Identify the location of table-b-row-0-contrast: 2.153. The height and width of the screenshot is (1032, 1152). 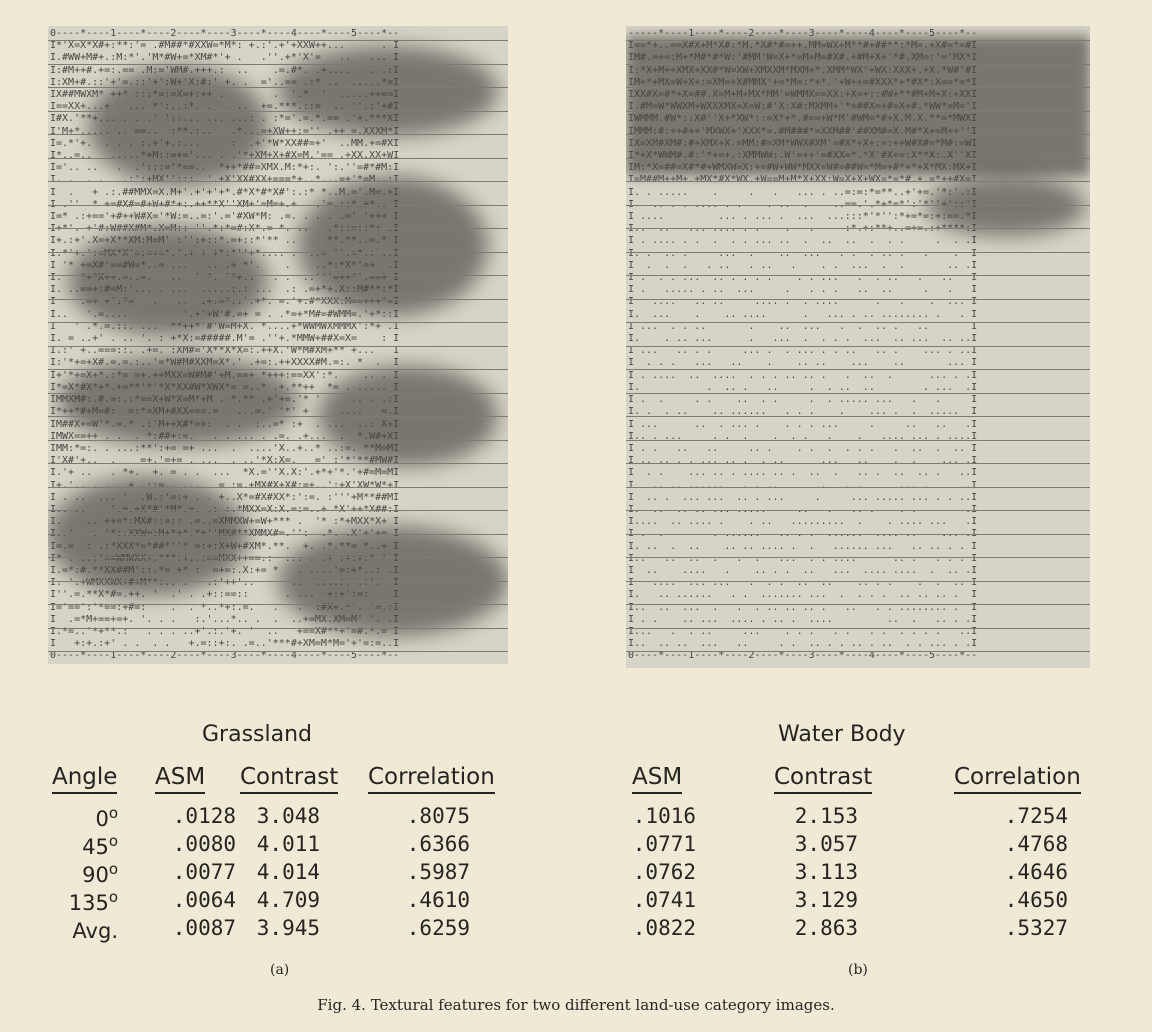
(826, 816).